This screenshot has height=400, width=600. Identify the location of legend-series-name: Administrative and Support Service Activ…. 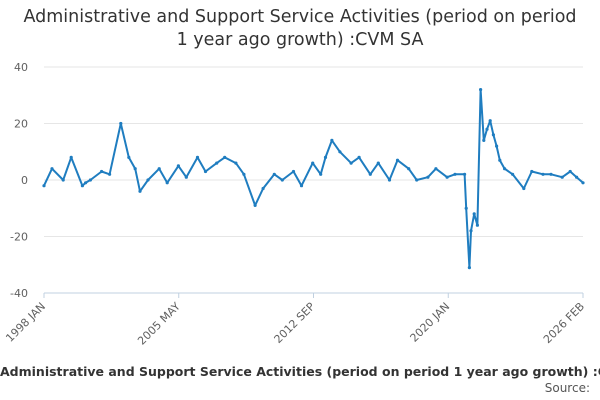
(300, 371).